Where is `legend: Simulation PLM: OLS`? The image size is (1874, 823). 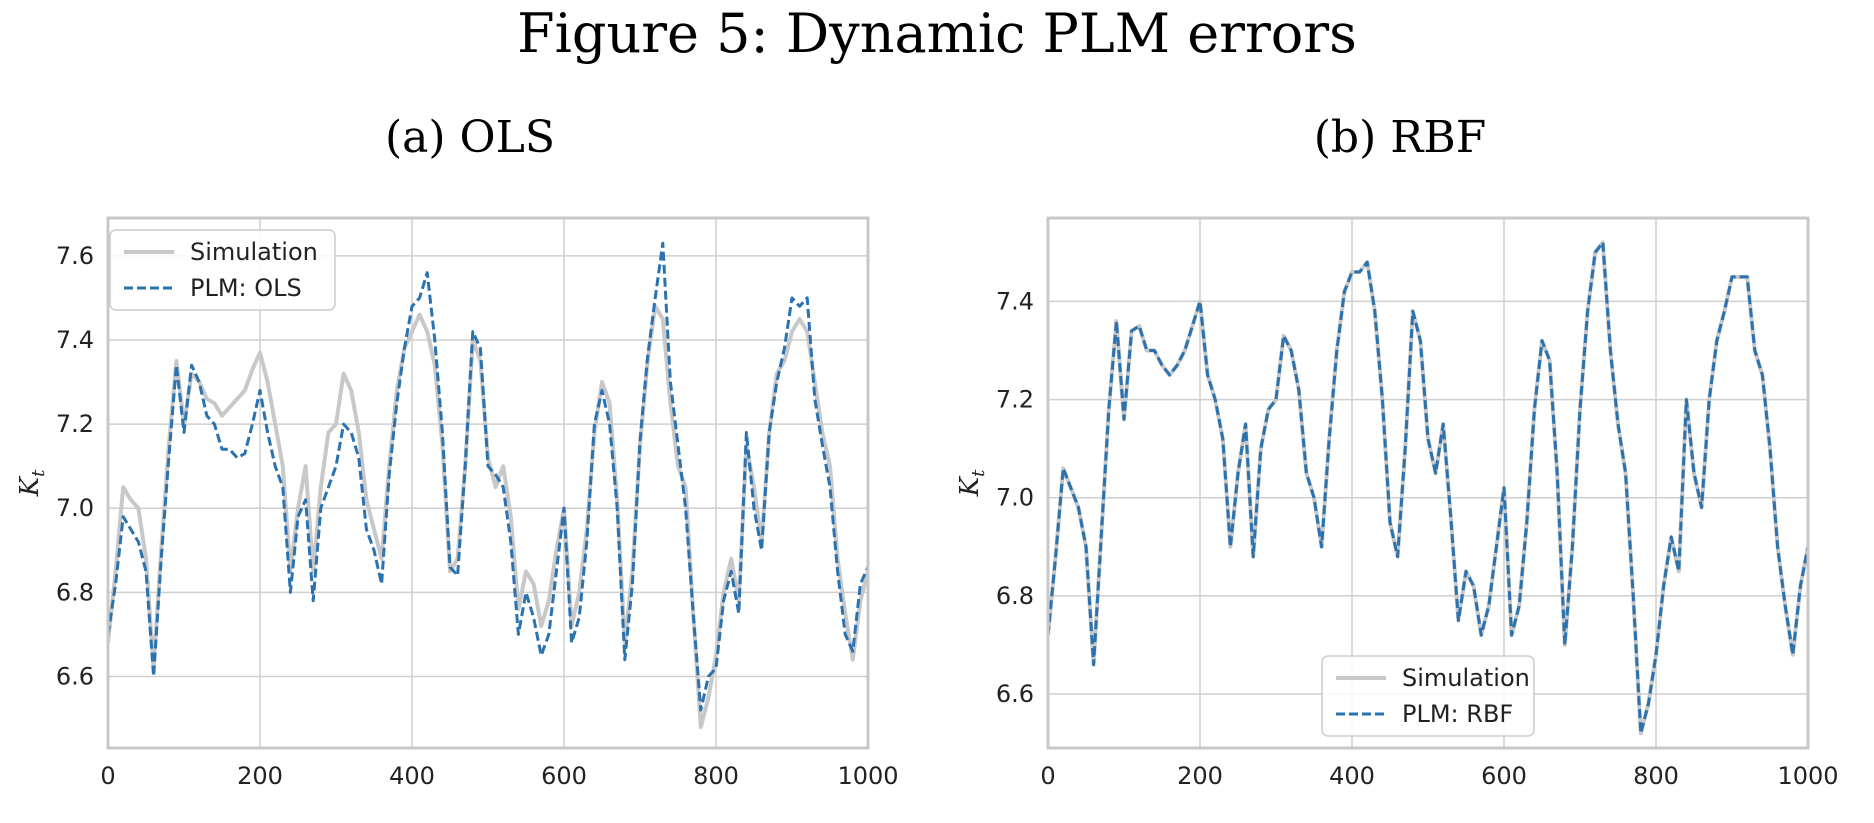
legend: Simulation PLM: OLS is located at coordinates (222, 270).